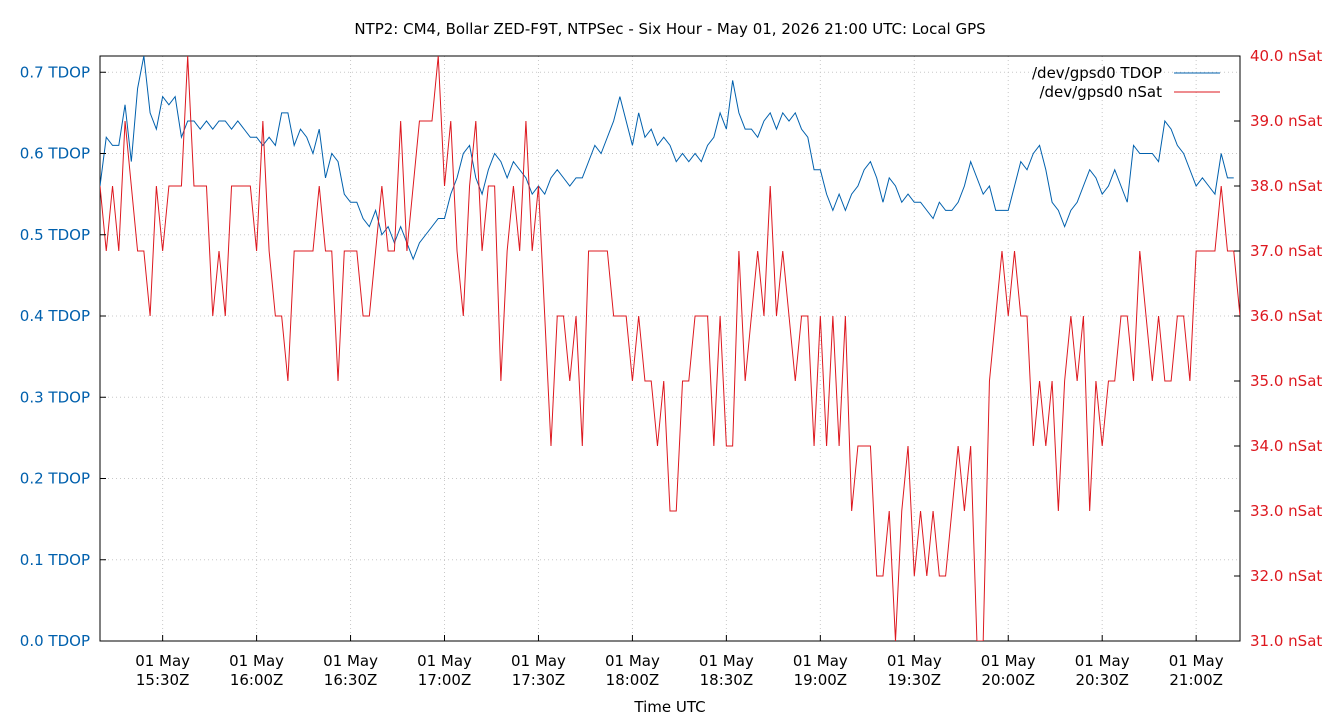  I want to click on x-tick-label-time: 17:30Z, so click(539, 680).